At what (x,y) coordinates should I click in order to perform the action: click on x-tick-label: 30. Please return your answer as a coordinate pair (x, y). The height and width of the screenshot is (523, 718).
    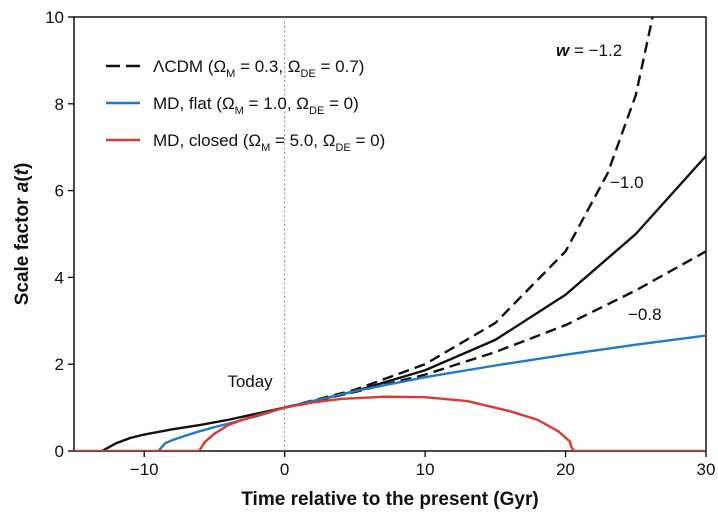
    Looking at the image, I should click on (706, 469).